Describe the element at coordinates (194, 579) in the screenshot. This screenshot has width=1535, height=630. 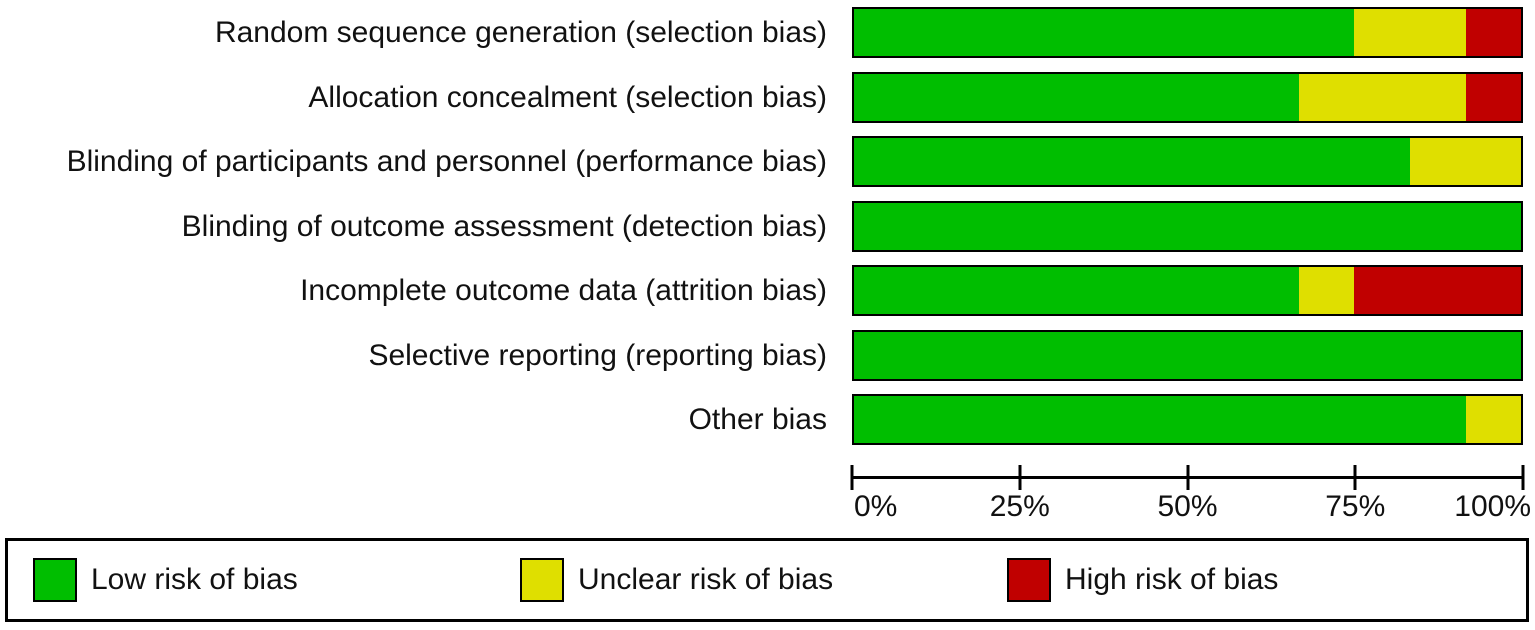
I see `legend-label-low-risk: Low risk of bias` at that location.